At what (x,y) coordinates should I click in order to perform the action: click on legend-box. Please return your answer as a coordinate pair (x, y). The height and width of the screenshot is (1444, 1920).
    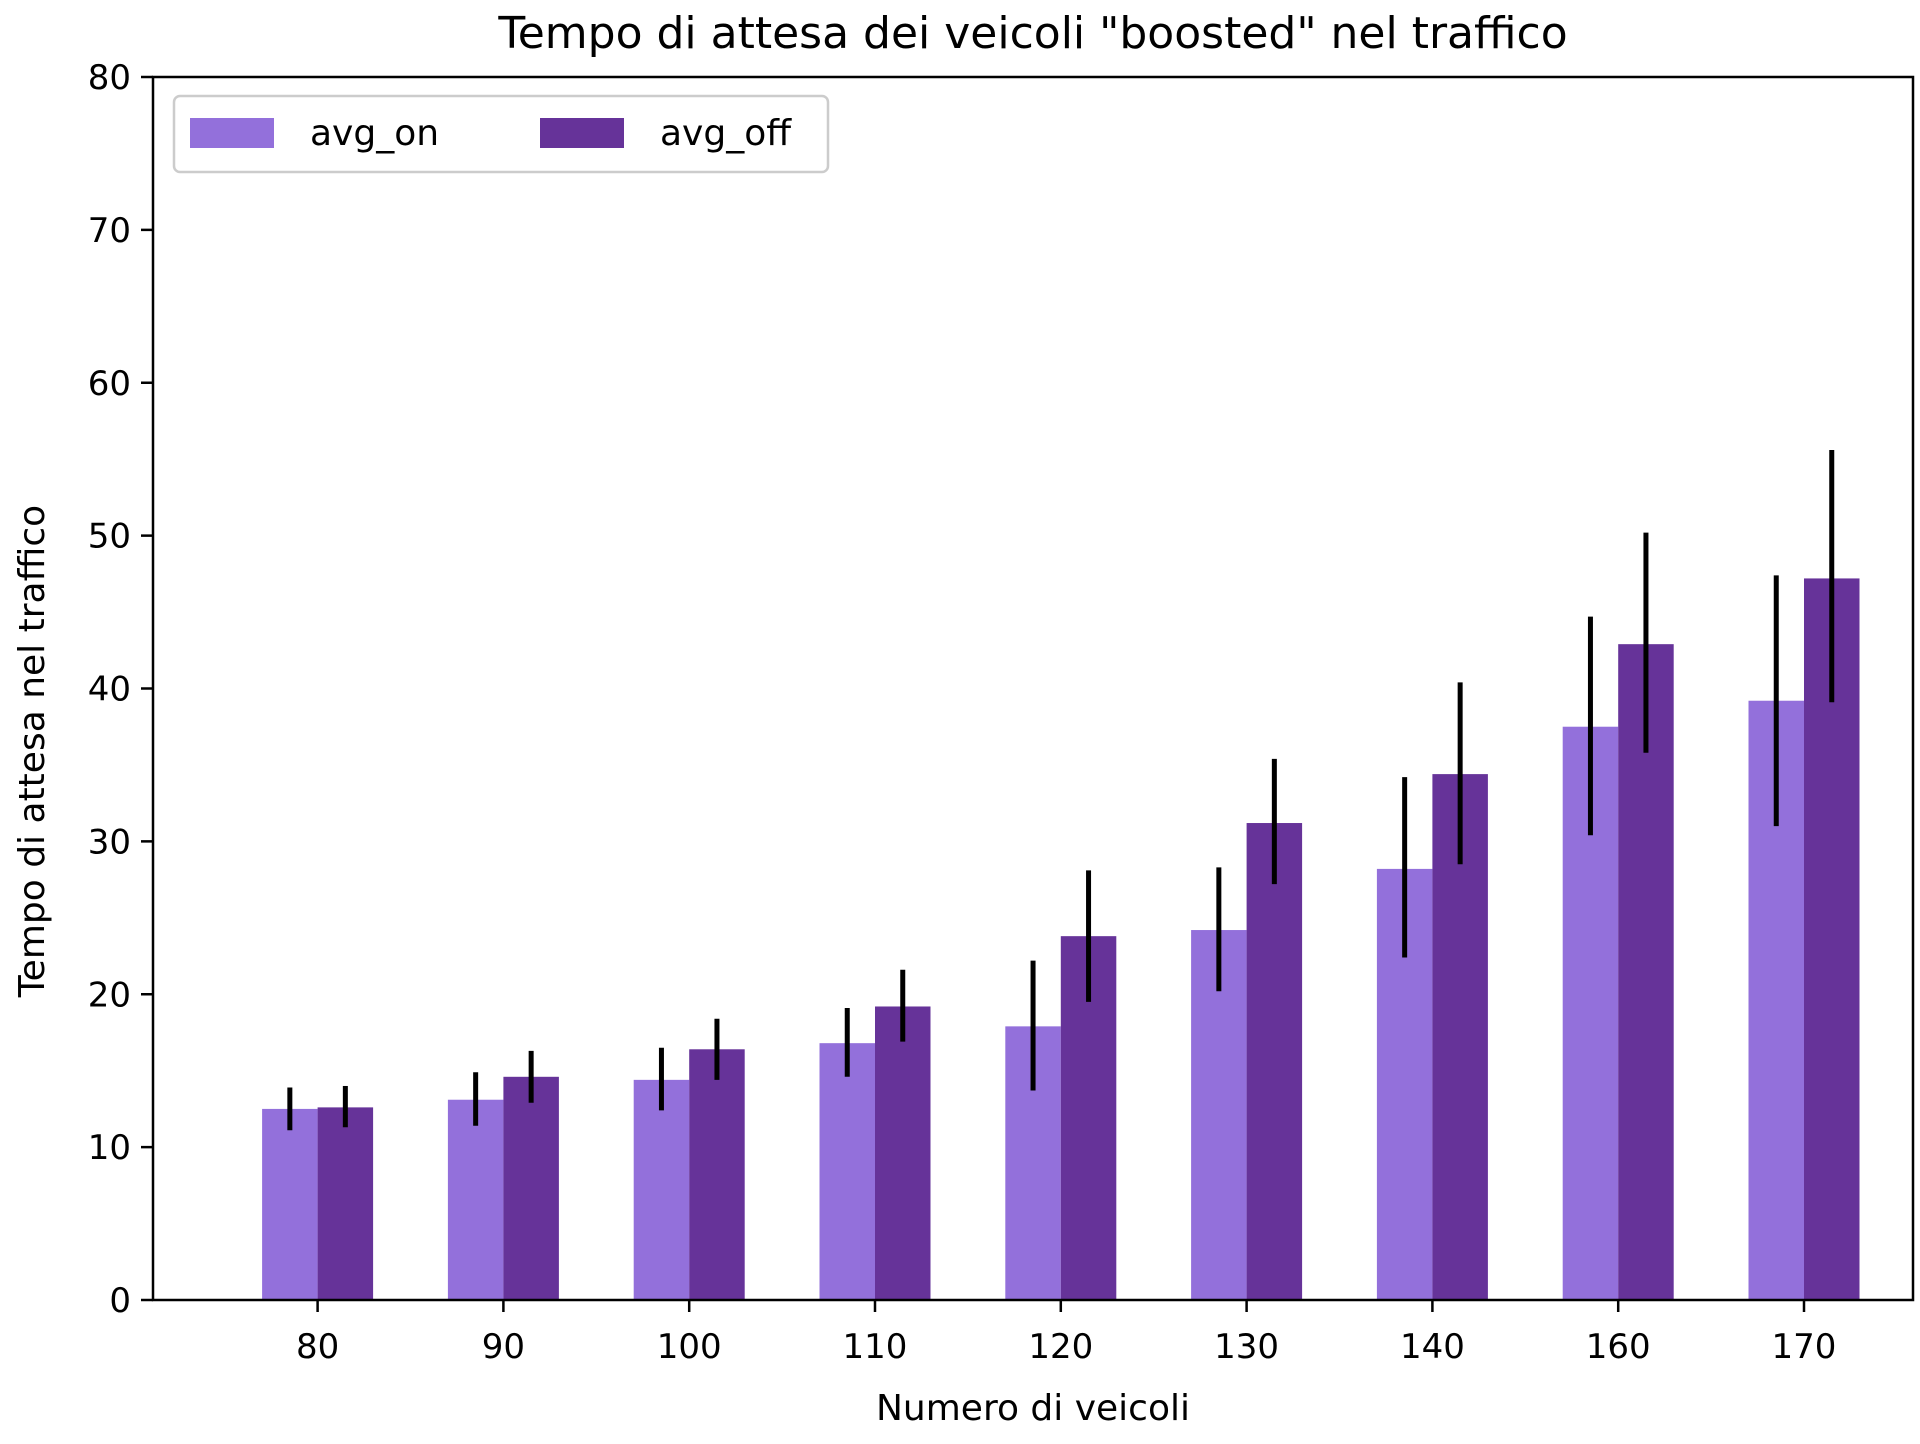
    Looking at the image, I should click on (501, 134).